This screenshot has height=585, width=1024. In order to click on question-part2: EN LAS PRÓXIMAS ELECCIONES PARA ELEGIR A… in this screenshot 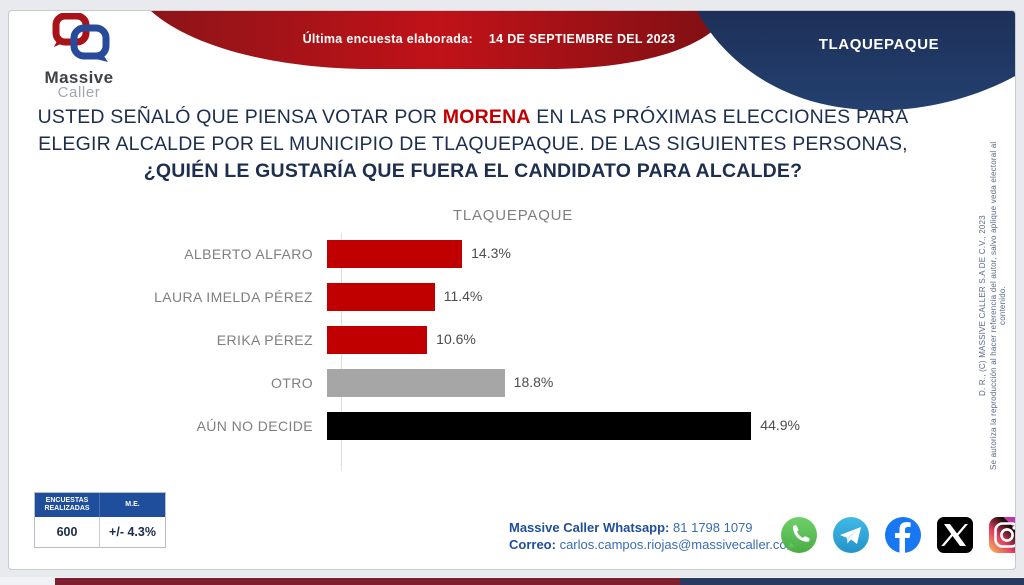, I will do `click(473, 130)`.